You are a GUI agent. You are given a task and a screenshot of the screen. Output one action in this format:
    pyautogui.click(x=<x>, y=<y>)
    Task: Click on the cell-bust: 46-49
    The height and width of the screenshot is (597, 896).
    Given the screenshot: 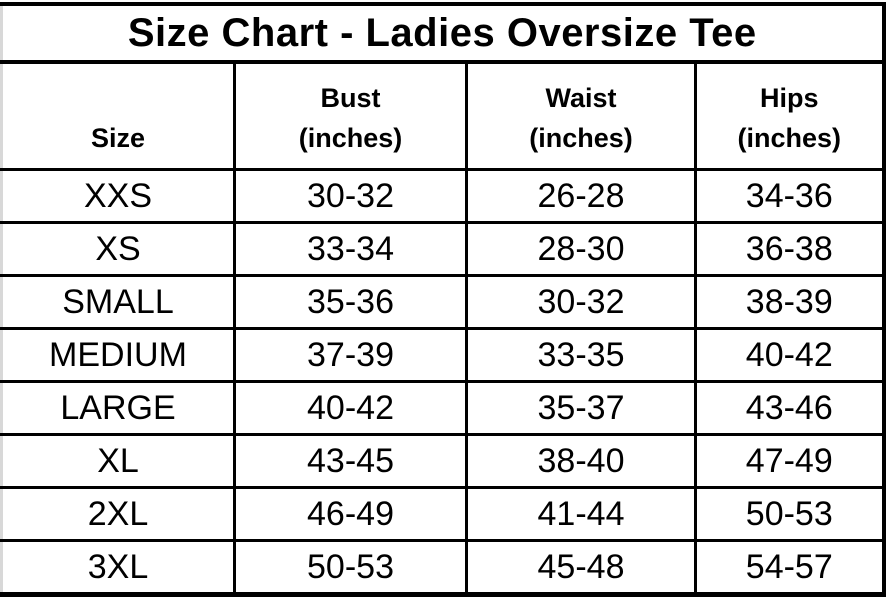 What is the action you would take?
    pyautogui.click(x=350, y=514)
    